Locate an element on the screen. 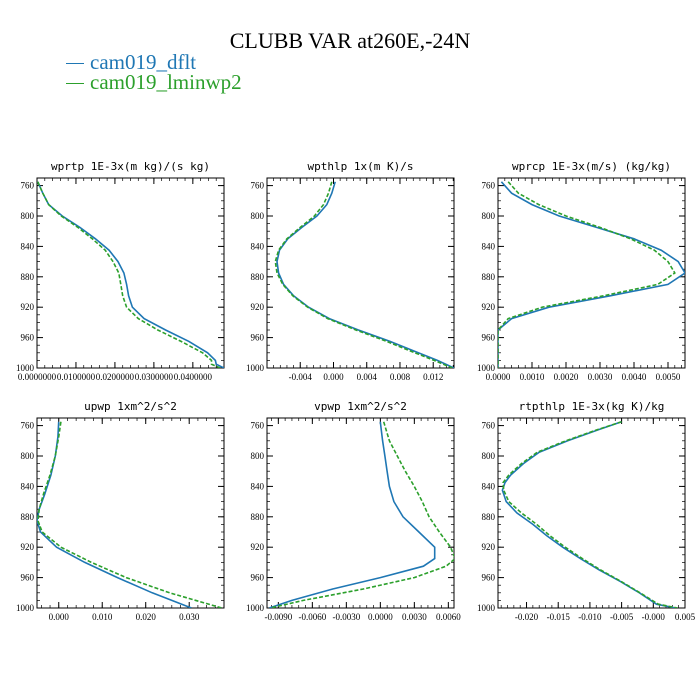  x-tick-label: 0.0300000 is located at coordinates (154, 377).